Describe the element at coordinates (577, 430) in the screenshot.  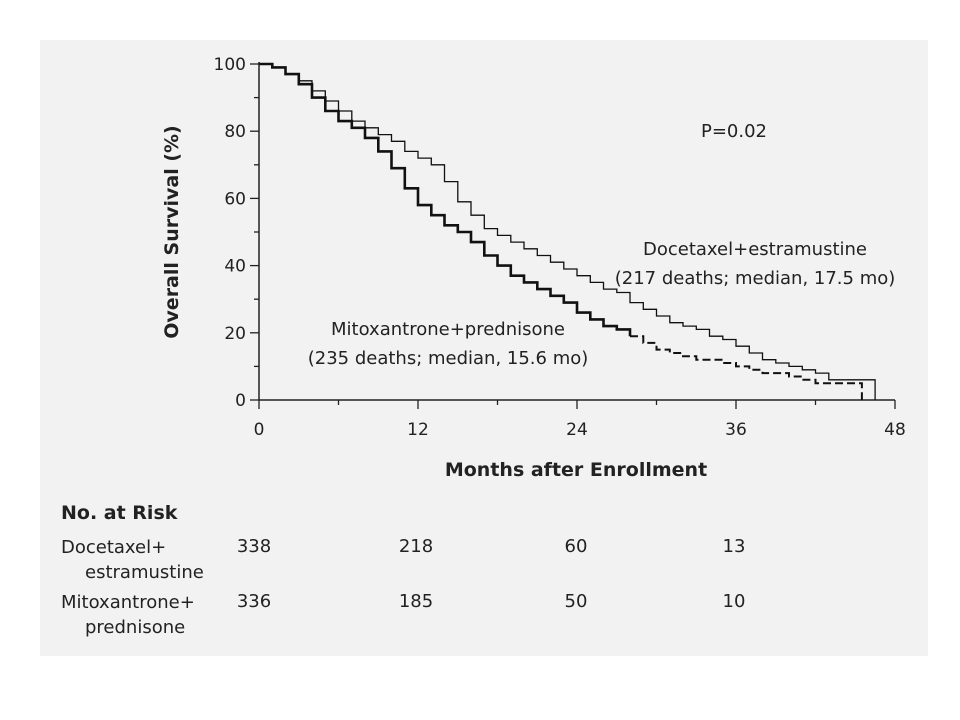
I see `x-tick-label: 24` at that location.